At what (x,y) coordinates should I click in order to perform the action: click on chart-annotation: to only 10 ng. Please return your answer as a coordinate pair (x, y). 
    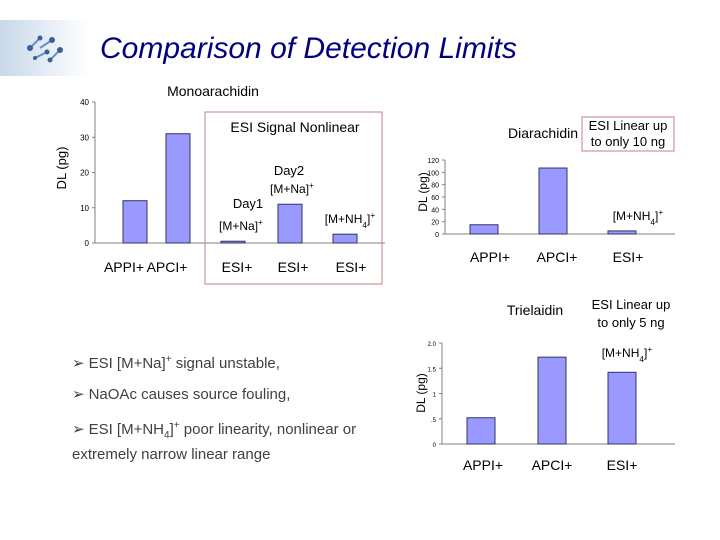
    Looking at the image, I should click on (628, 141).